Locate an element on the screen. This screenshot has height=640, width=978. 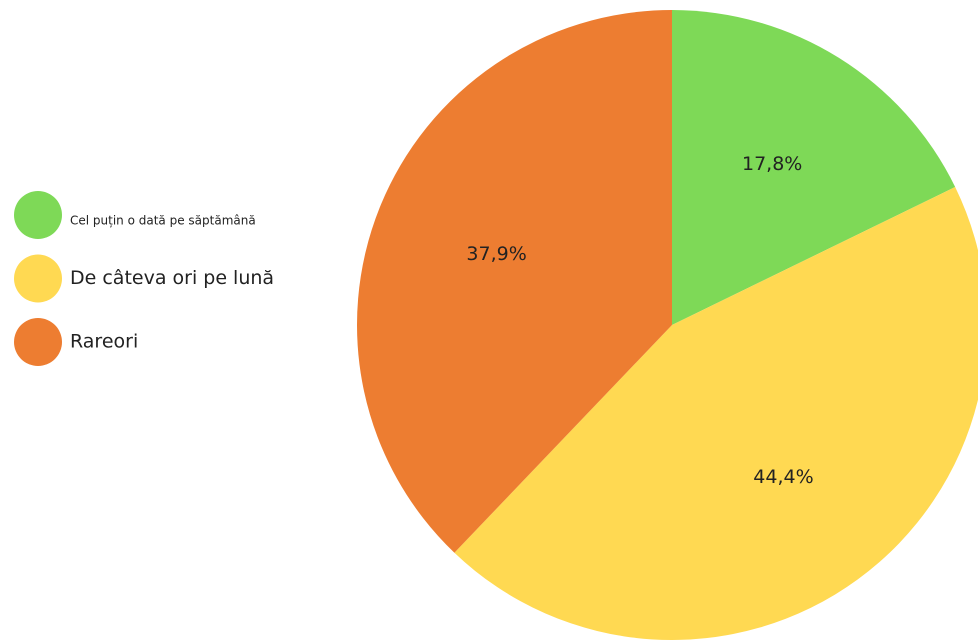
slice-label: 37,9% is located at coordinates (496, 254).